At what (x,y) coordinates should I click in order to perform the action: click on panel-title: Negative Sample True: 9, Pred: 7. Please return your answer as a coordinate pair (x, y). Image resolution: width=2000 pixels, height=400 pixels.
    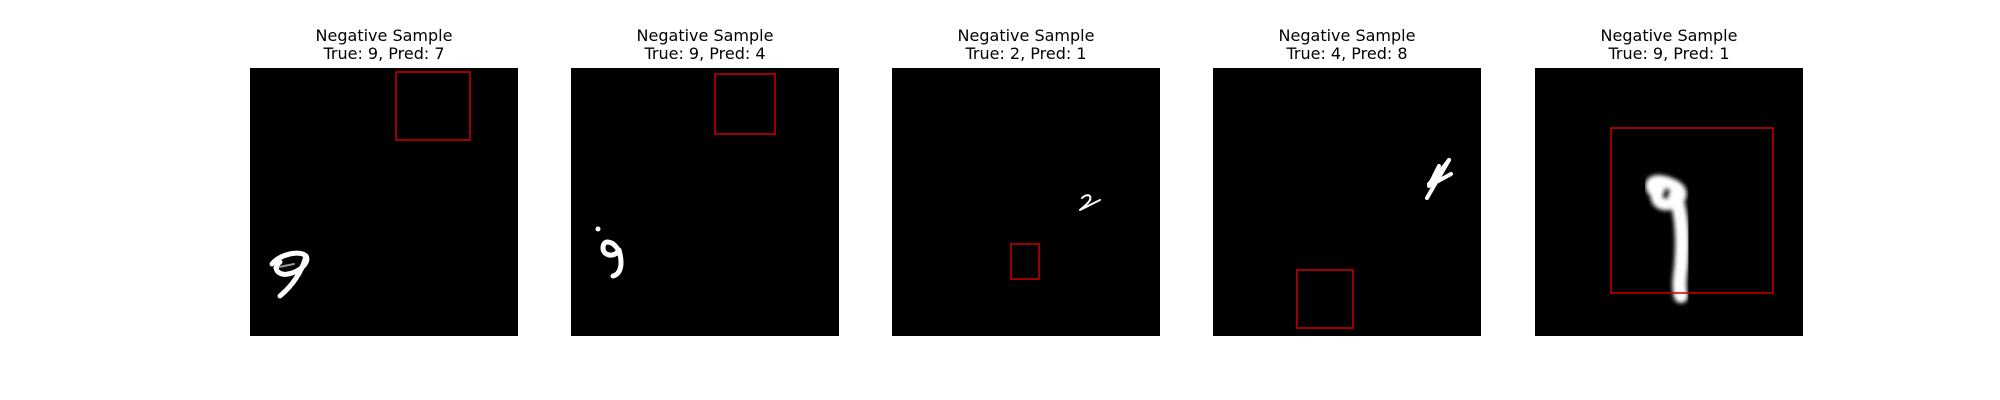
    Looking at the image, I should click on (384, 45).